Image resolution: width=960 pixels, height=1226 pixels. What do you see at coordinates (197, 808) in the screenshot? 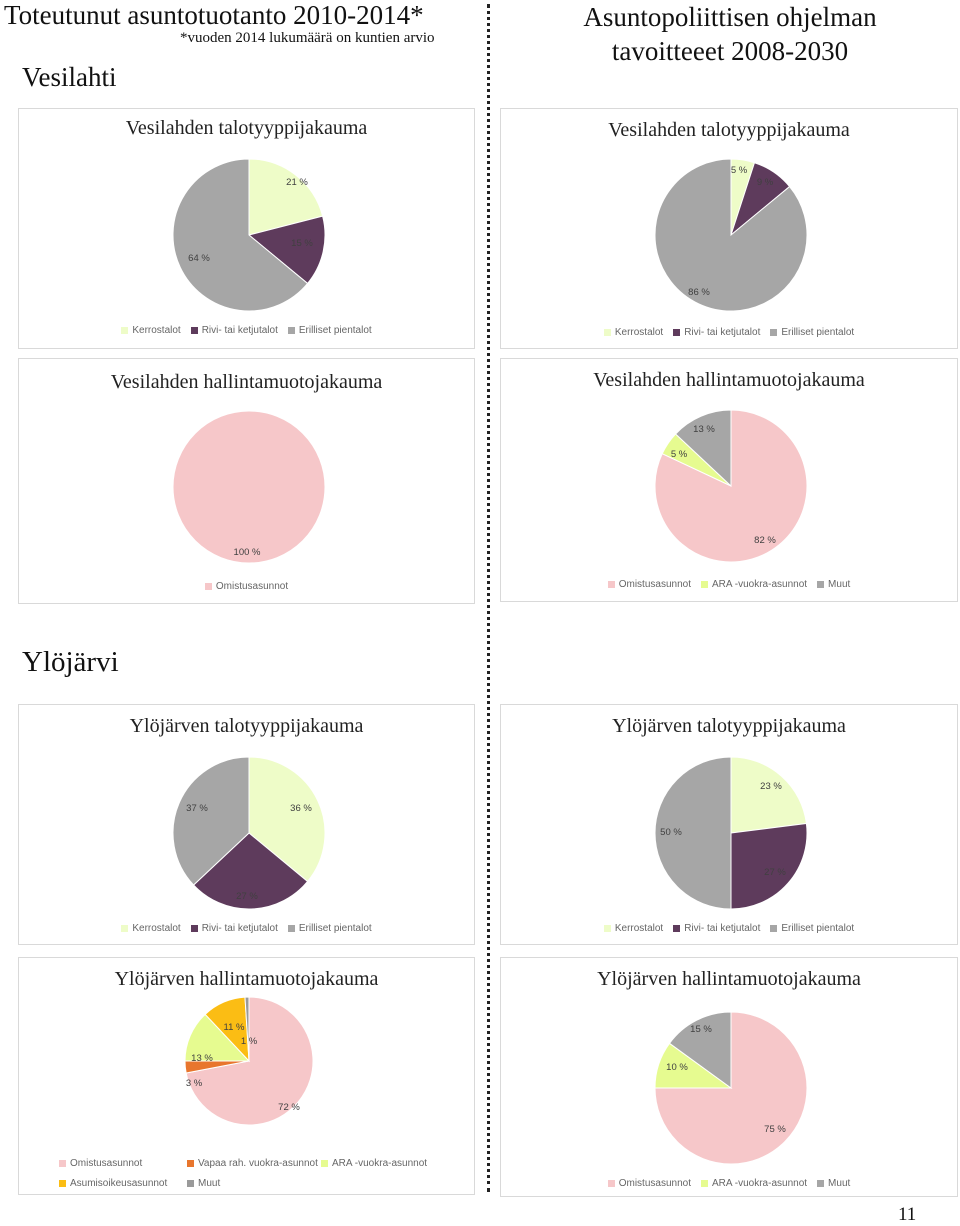
I see `data-label: 37 %` at bounding box center [197, 808].